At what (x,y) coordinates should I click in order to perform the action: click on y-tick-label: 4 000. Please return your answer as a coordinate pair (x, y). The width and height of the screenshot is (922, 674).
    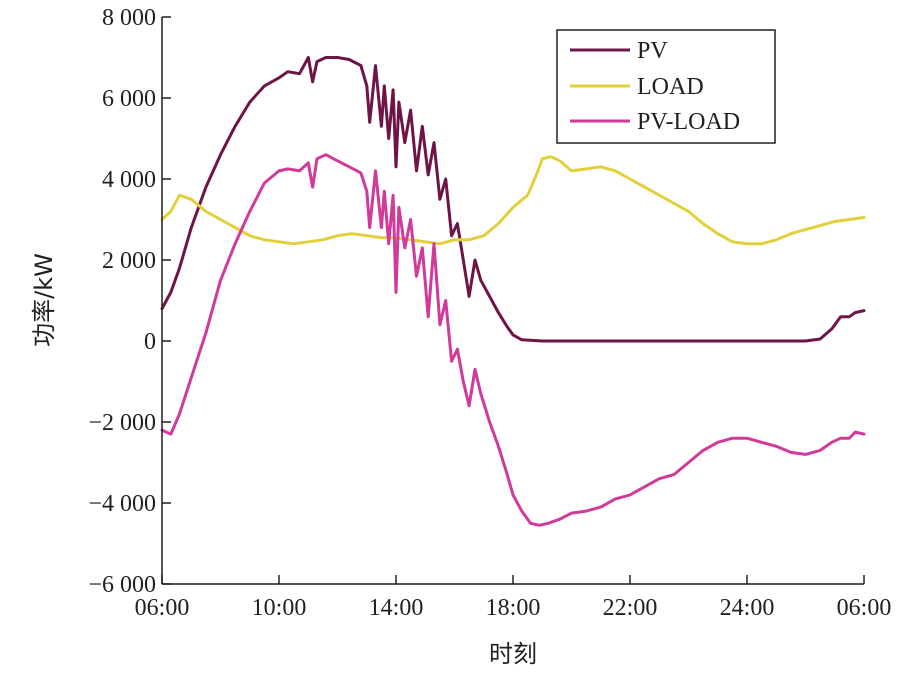
    Looking at the image, I should click on (129, 180).